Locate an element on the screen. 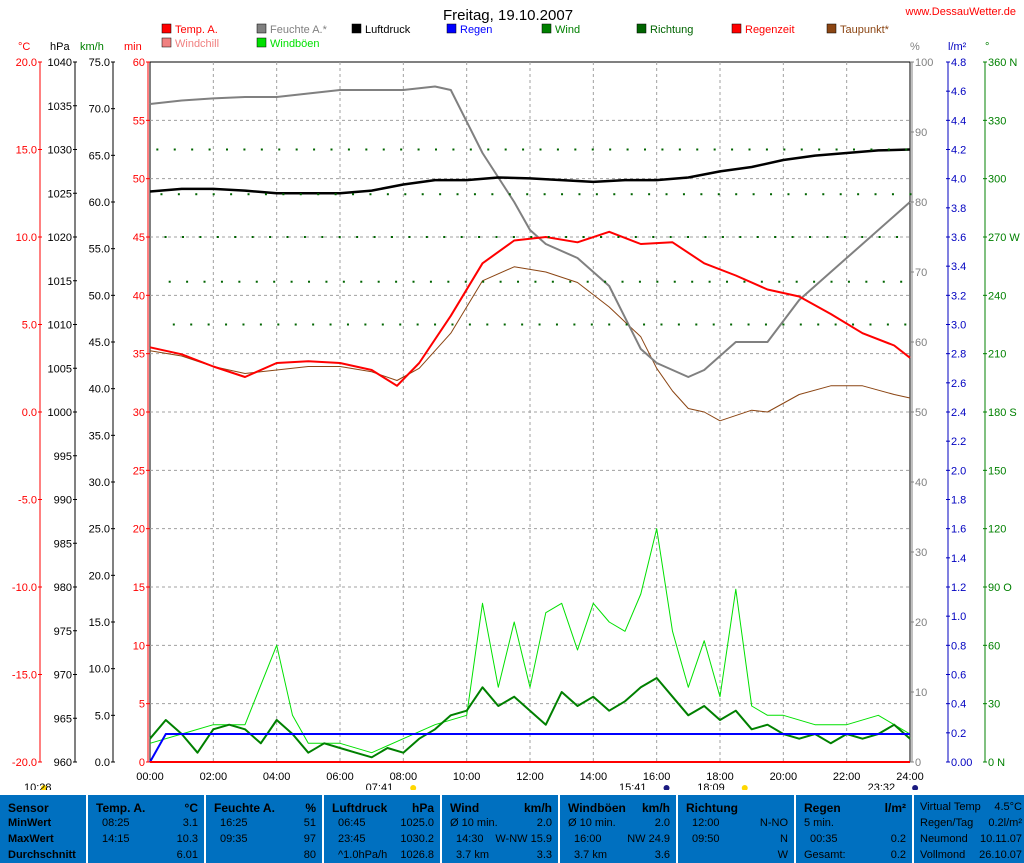 This screenshot has height=863, width=1024. humidity-tick-label: 20 is located at coordinates (921, 623).